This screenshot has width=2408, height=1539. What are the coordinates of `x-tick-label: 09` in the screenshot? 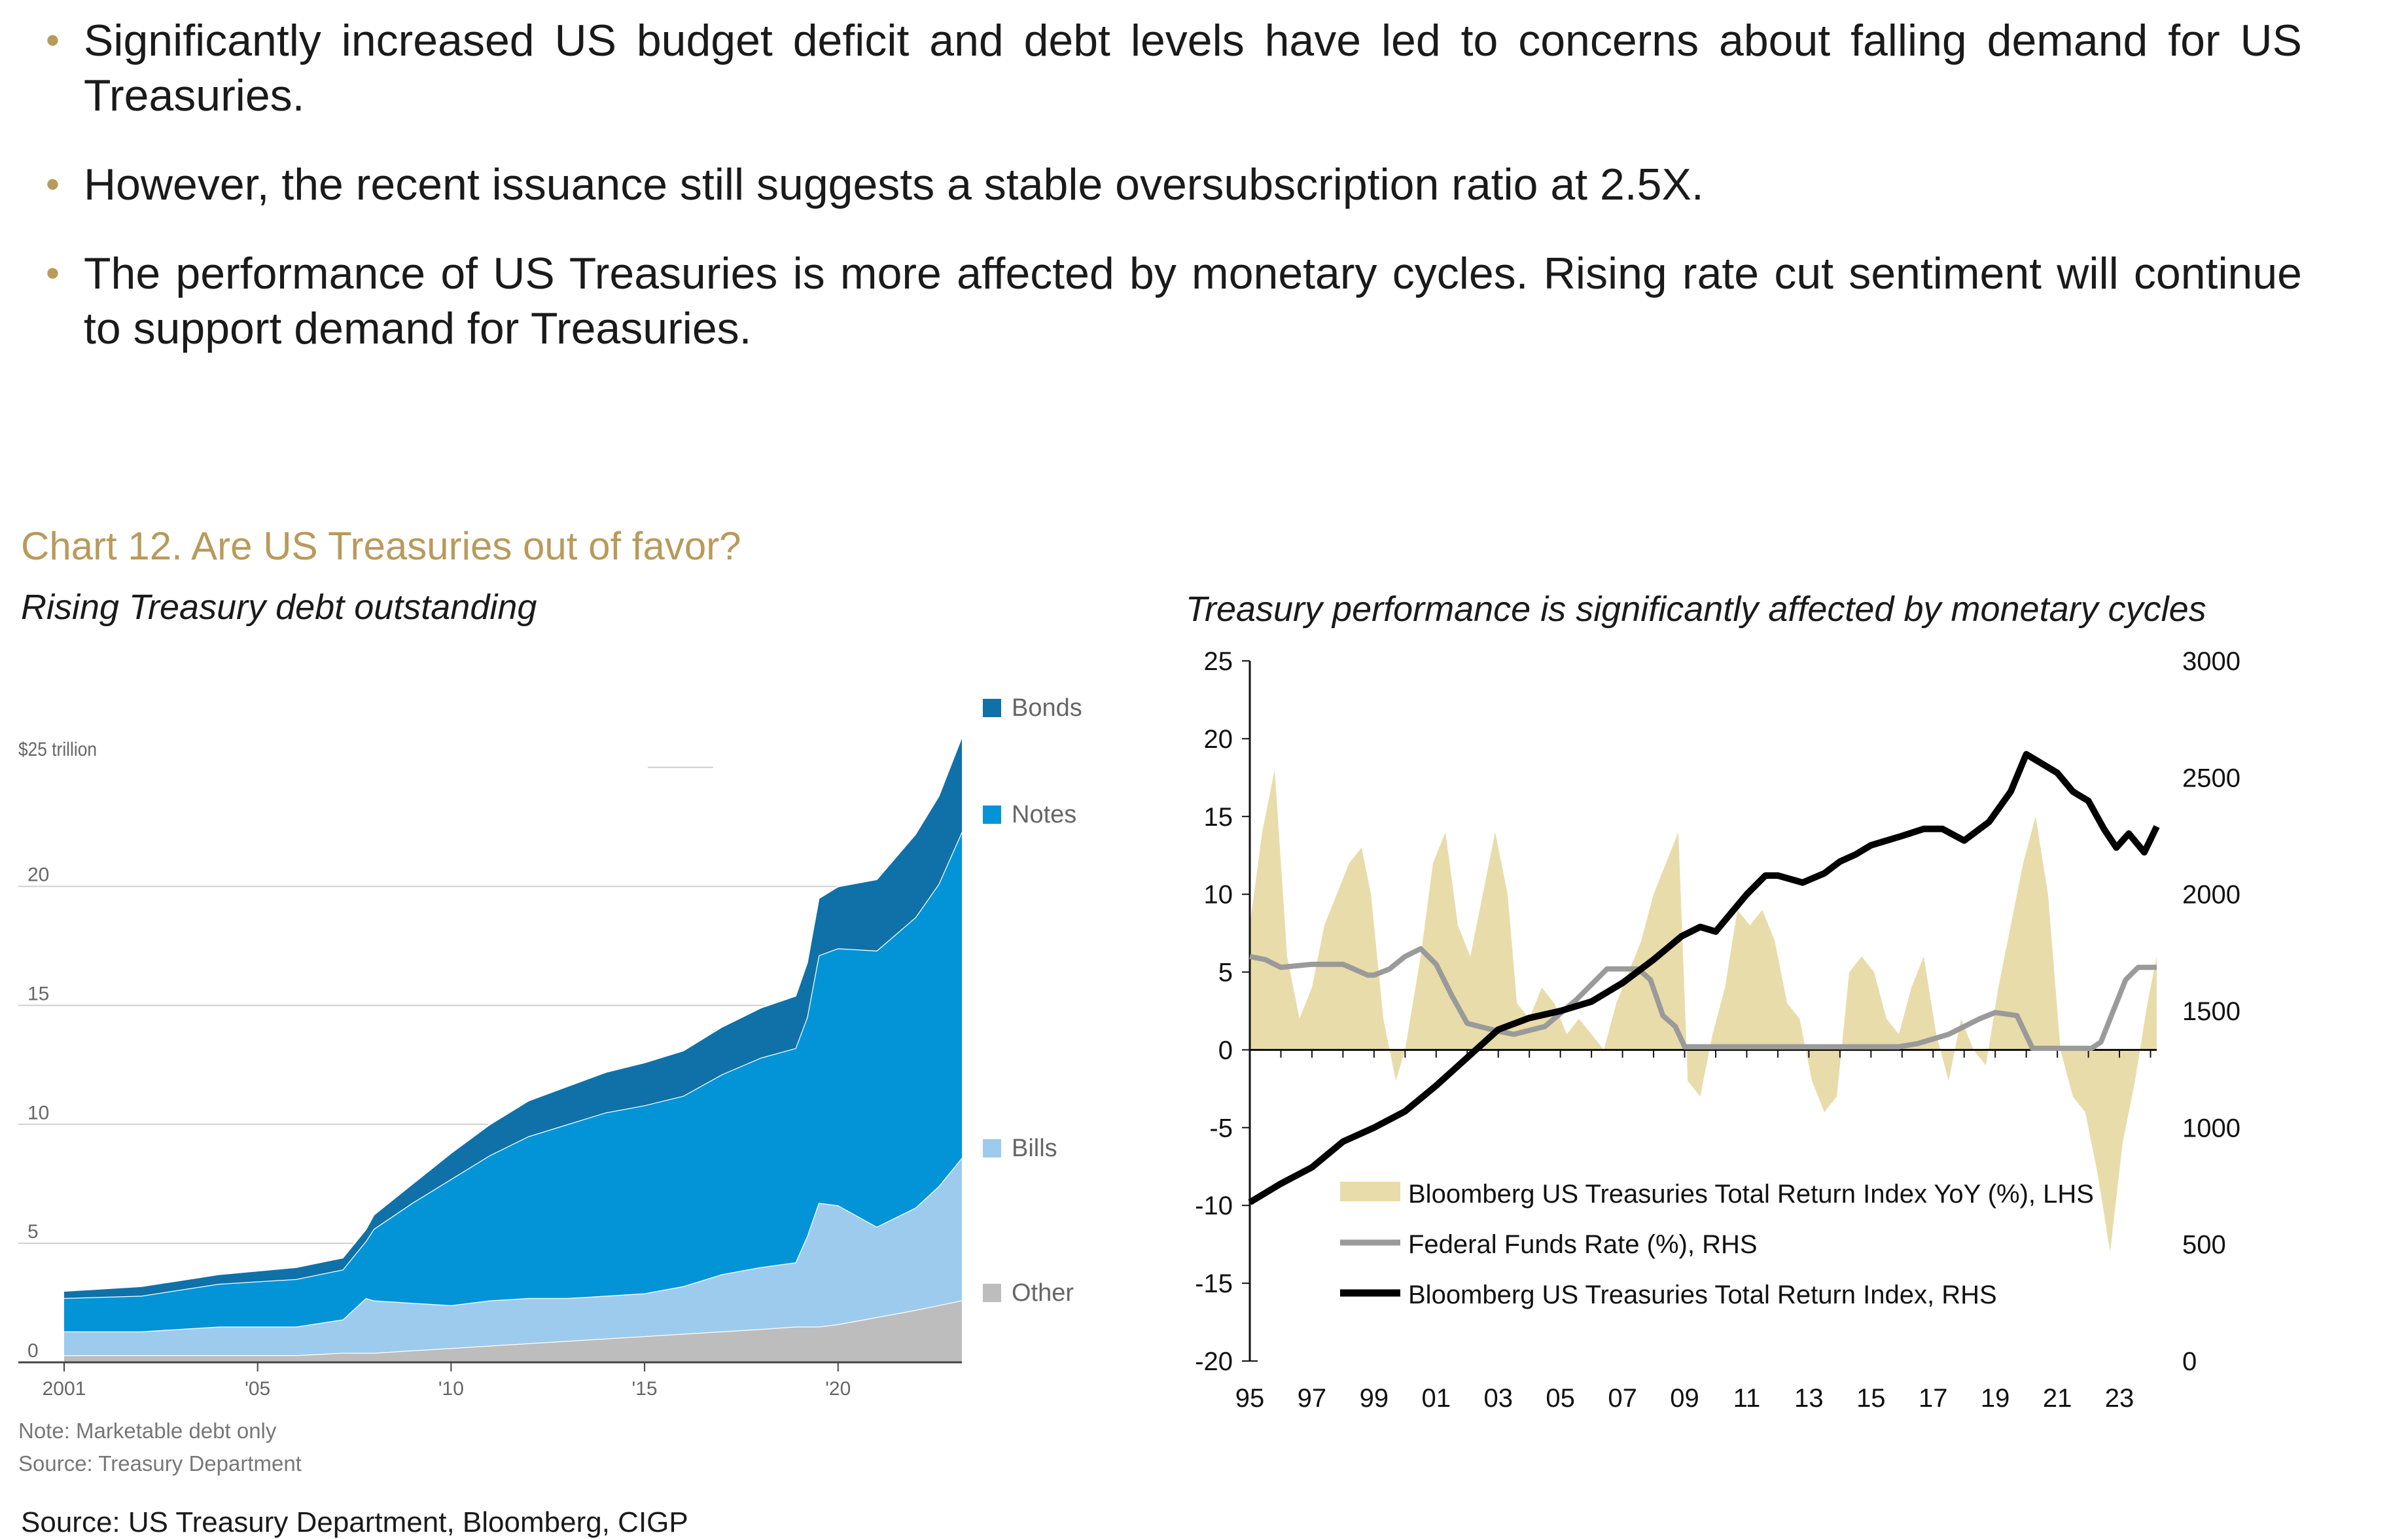 It's located at (1684, 1398).